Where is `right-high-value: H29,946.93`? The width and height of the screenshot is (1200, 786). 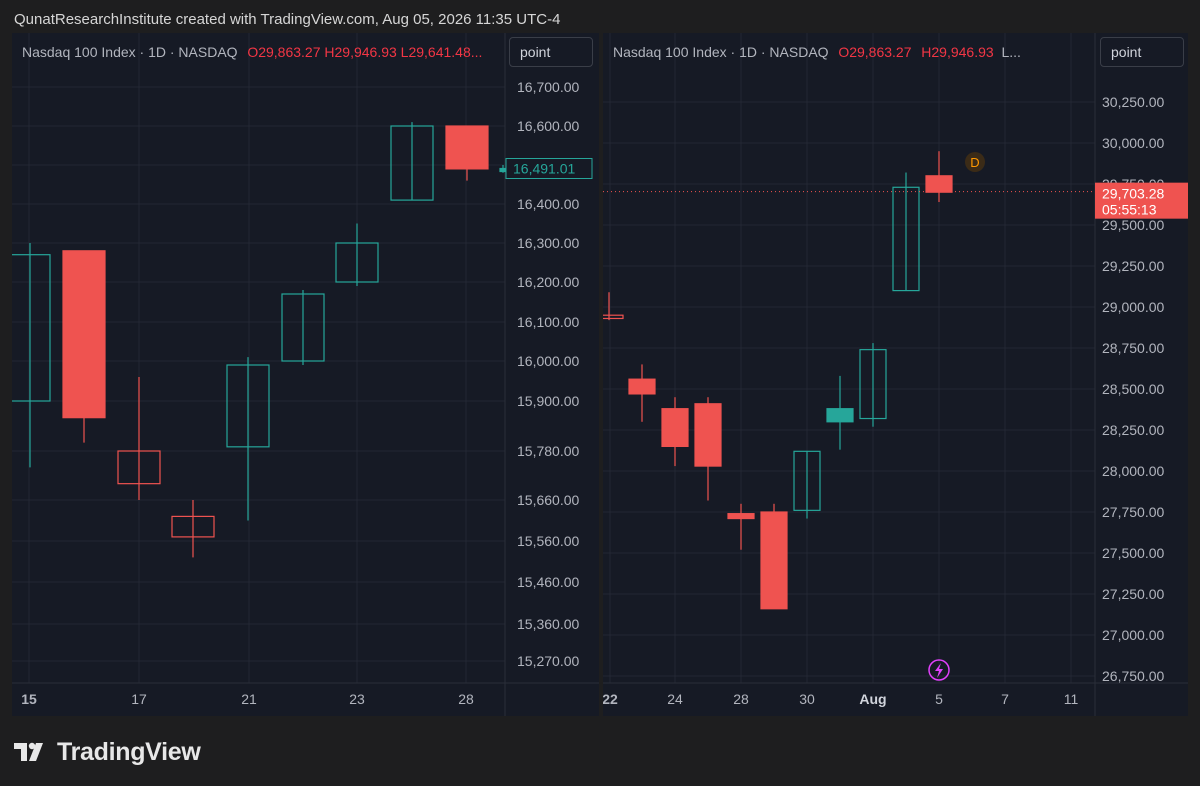
right-high-value: H29,946.93 is located at coordinates (957, 52).